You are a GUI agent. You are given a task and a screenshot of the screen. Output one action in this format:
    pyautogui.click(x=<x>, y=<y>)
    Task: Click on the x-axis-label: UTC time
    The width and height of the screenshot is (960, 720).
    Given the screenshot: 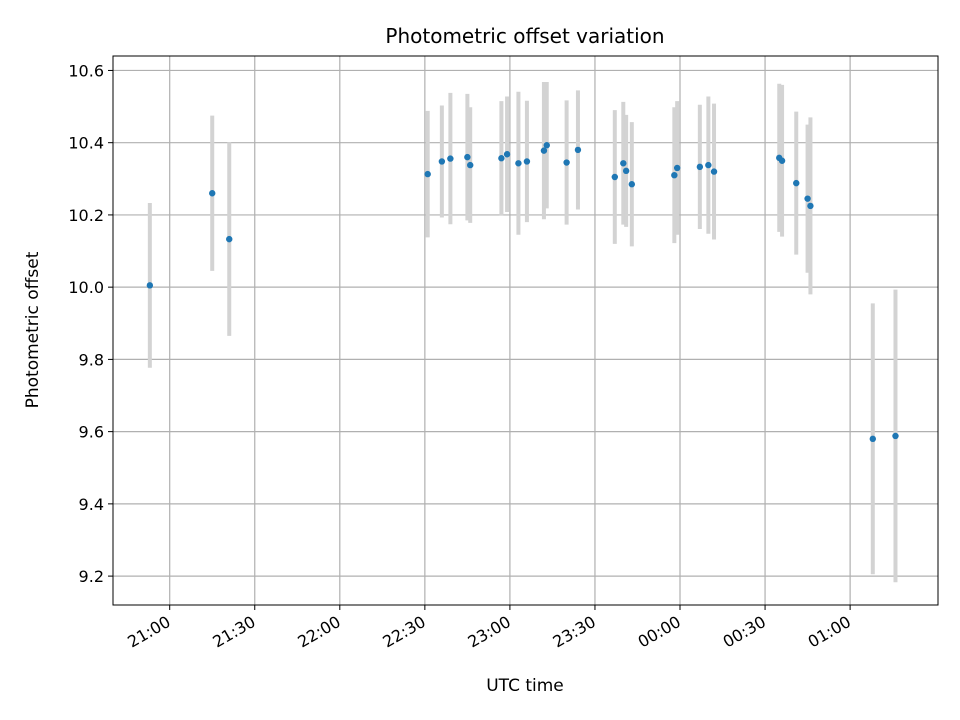 What is the action you would take?
    pyautogui.click(x=525, y=686)
    